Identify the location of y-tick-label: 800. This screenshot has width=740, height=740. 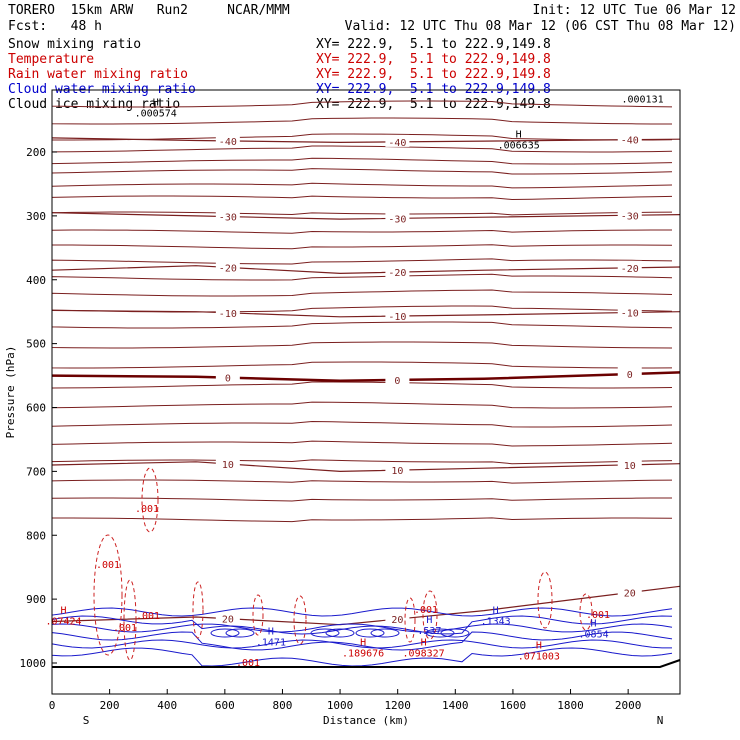
(36, 535).